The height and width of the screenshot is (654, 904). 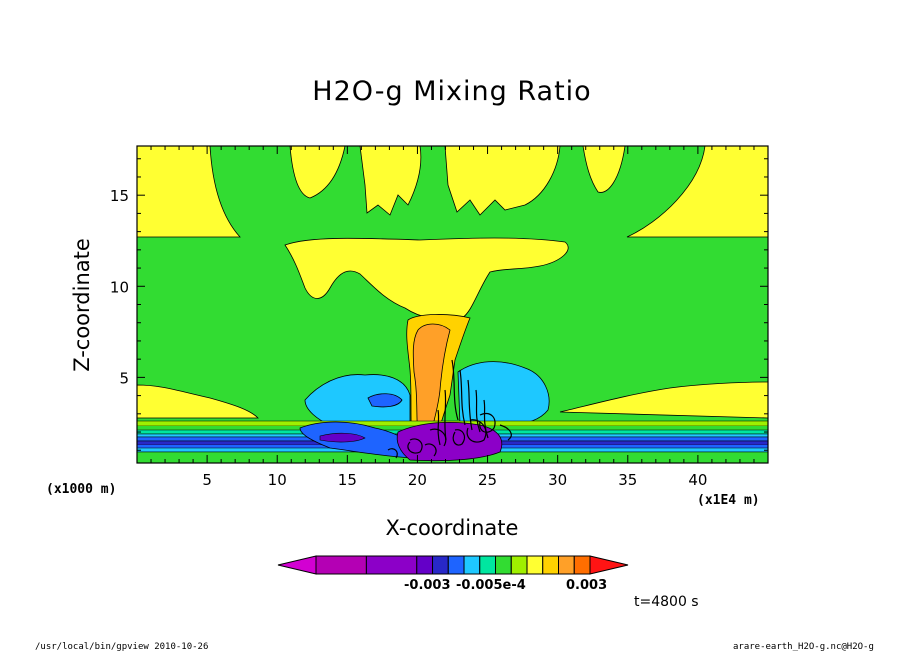 What do you see at coordinates (557, 480) in the screenshot?
I see `x-tick-label: 30` at bounding box center [557, 480].